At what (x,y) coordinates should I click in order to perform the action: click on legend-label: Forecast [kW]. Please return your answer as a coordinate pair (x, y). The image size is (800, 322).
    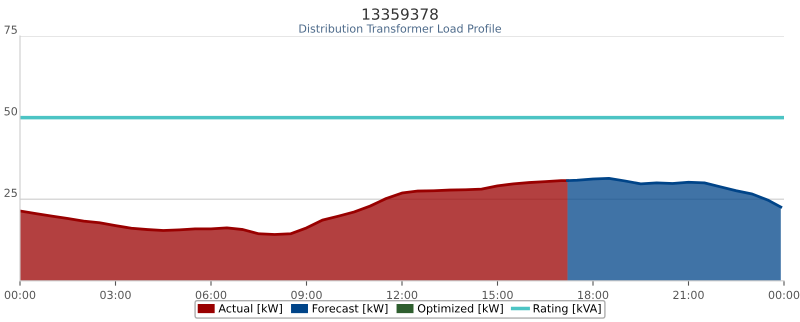
    Looking at the image, I should click on (350, 309).